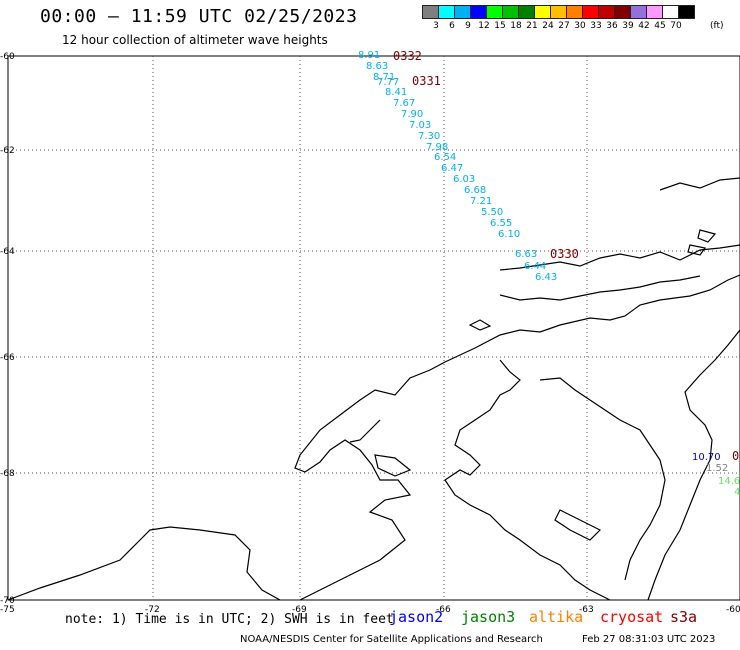 The height and width of the screenshot is (650, 740). I want to click on color-scale-label: 70, so click(676, 26).